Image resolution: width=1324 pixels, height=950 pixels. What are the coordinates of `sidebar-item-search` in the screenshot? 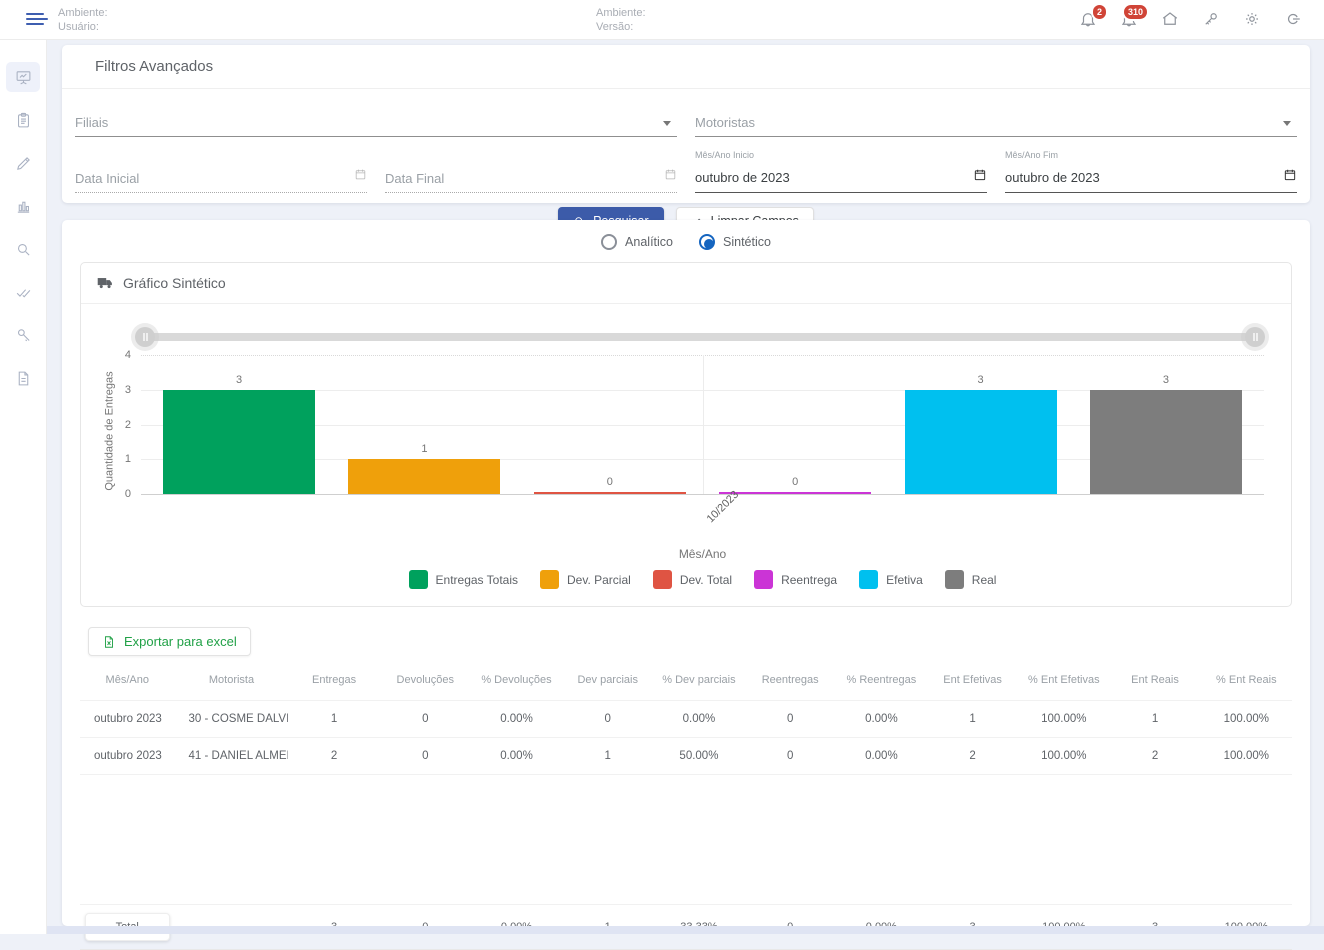 It's located at (23, 249).